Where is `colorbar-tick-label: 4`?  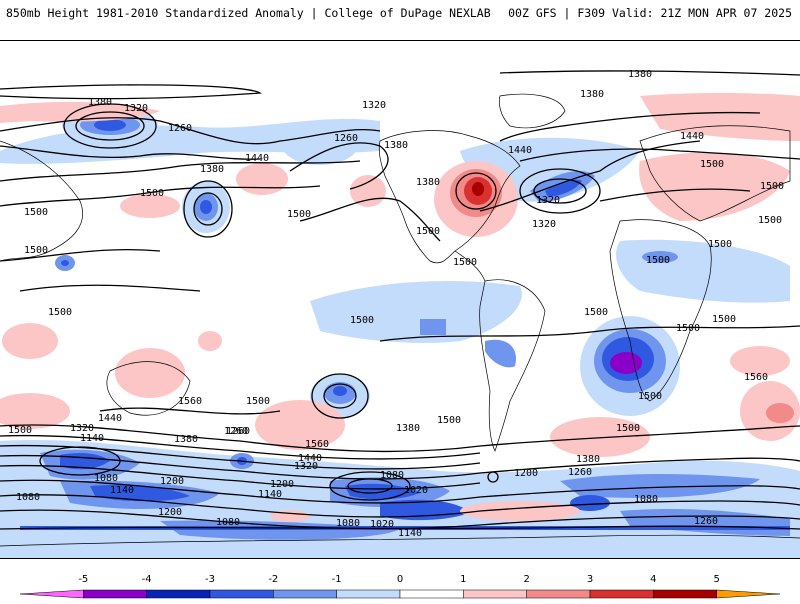
colorbar-tick-label: 4 is located at coordinates (653, 579).